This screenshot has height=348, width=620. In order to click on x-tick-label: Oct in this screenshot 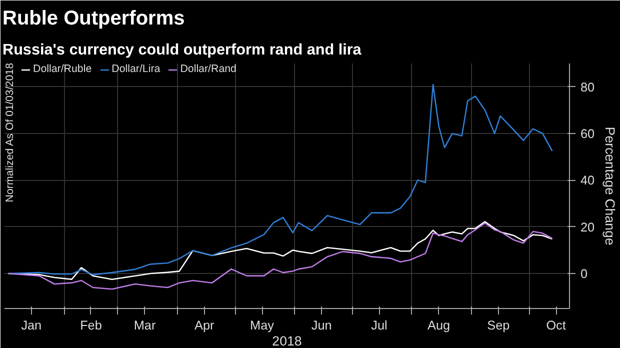, I will do `click(556, 325)`.